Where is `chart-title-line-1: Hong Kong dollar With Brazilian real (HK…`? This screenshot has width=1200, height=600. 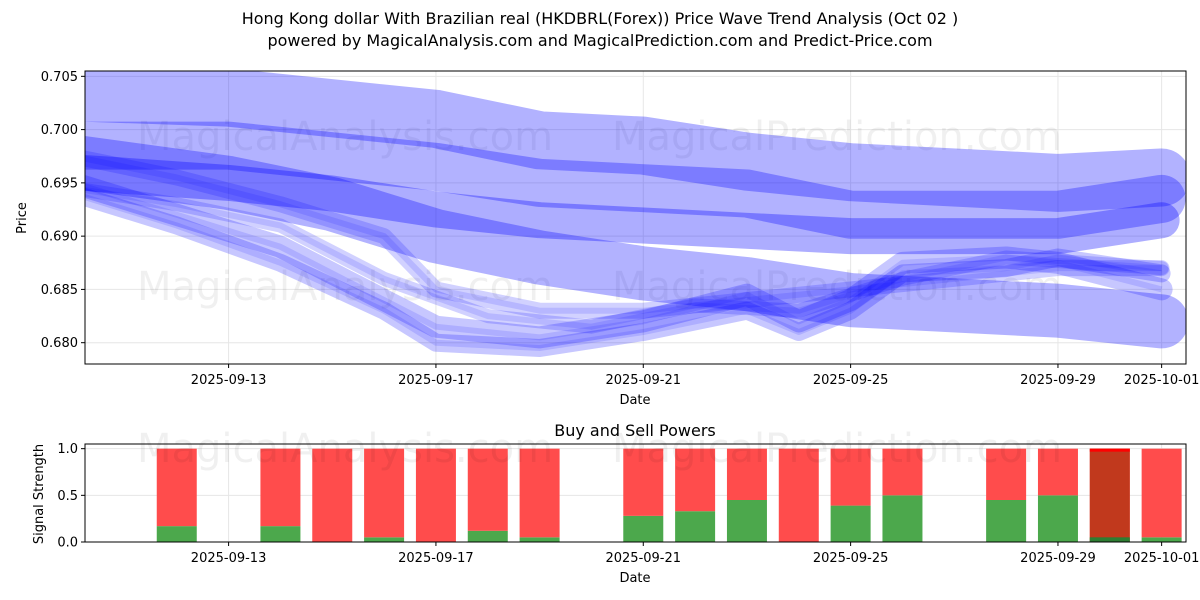
chart-title-line-1: Hong Kong dollar With Brazilian real (HK… is located at coordinates (600, 18).